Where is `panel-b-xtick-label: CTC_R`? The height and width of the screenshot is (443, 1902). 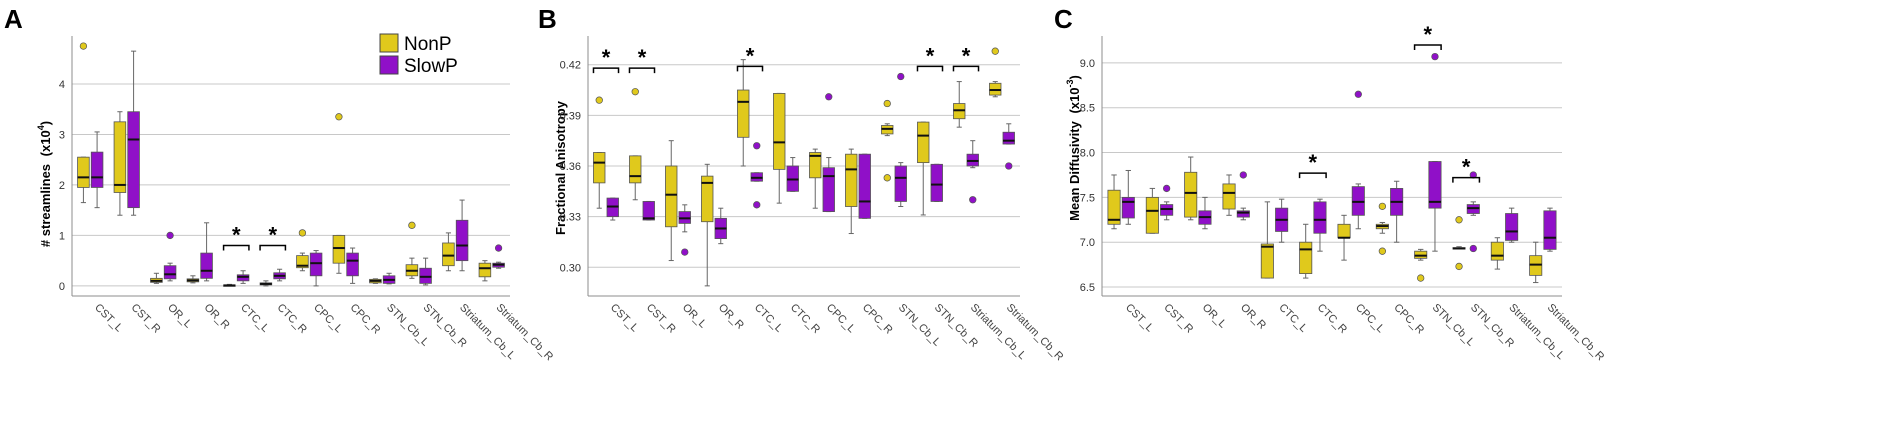
panel-b-xtick-label: CTC_R is located at coordinates (805, 319).